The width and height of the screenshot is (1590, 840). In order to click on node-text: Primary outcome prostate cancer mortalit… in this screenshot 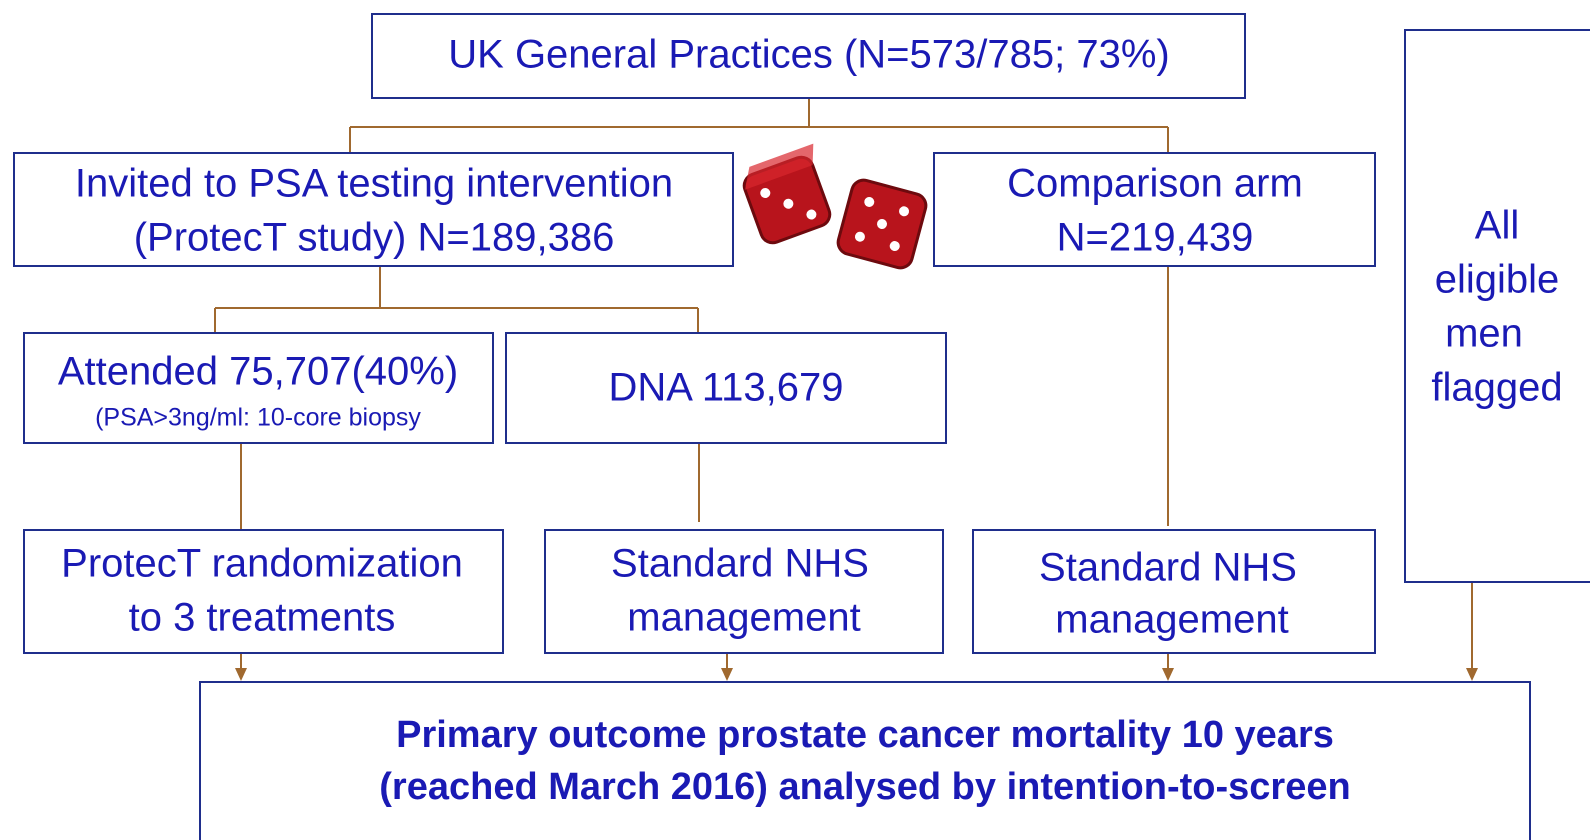, I will do `click(865, 735)`.